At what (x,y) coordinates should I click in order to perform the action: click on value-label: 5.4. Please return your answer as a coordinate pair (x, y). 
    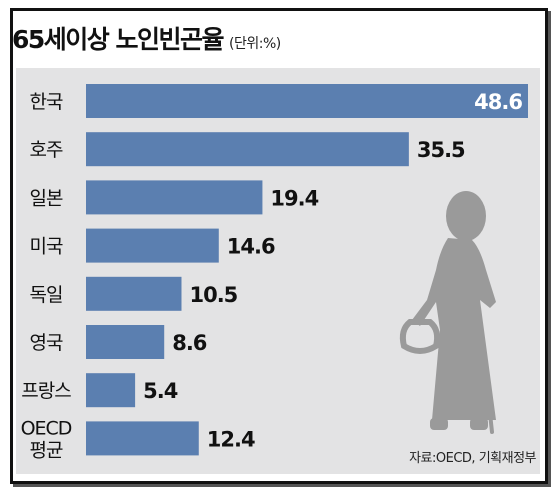
    Looking at the image, I should click on (160, 391).